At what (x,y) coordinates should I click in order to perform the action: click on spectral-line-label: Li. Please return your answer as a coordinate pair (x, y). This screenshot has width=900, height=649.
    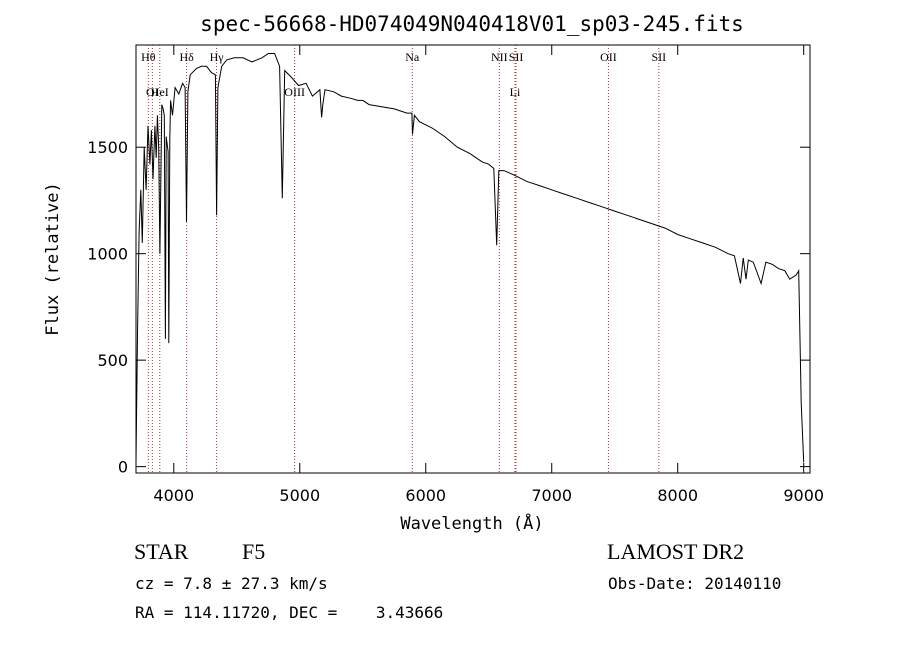
    Looking at the image, I should click on (515, 92).